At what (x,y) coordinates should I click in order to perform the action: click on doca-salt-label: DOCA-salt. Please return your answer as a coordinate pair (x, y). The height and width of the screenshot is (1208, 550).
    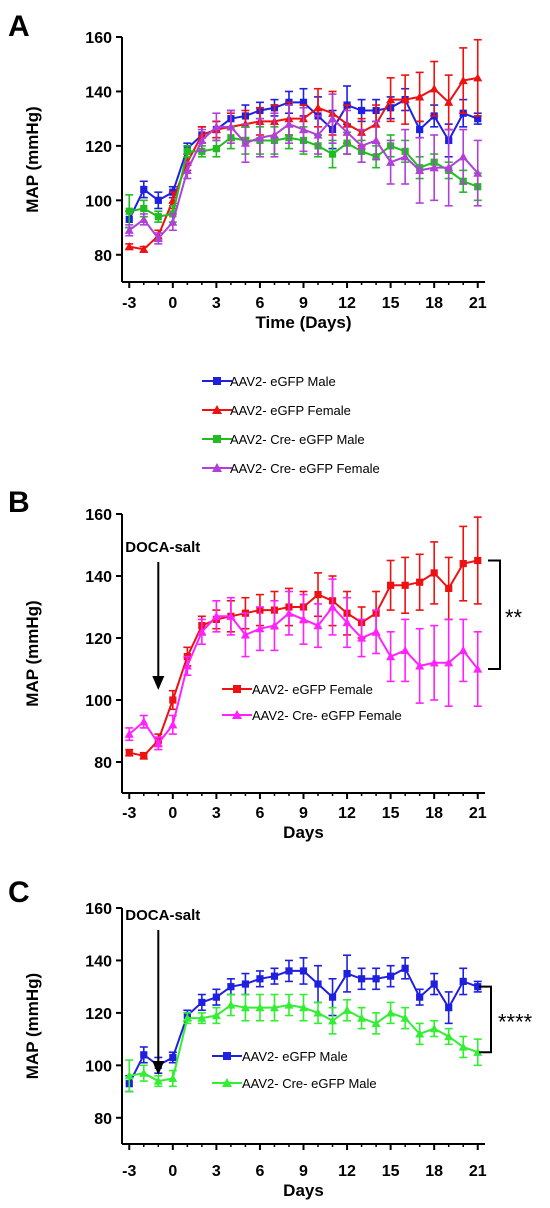
    Looking at the image, I should click on (162, 915).